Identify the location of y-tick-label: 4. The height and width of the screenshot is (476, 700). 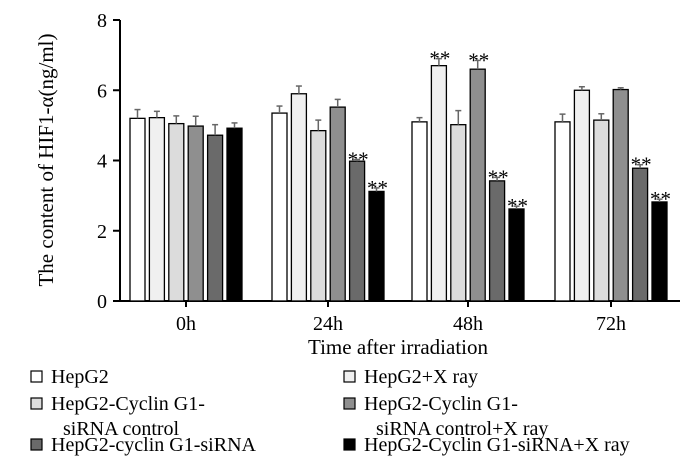
(102, 162).